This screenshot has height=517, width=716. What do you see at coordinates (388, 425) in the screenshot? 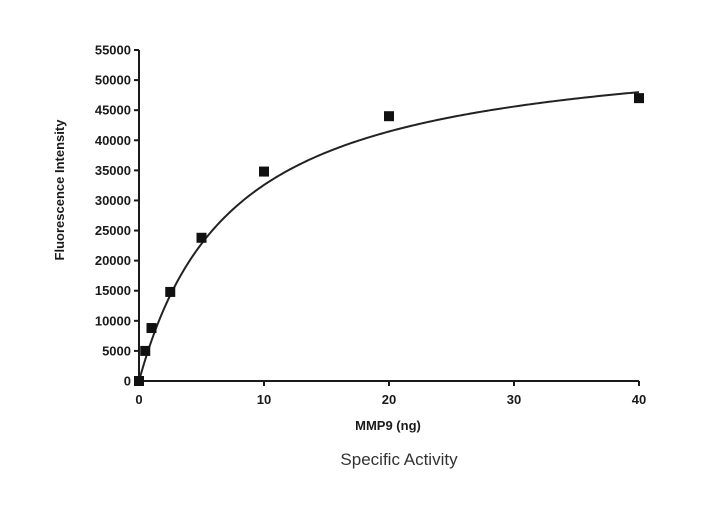
I see `x-axis-title: MMP9 (ng)` at bounding box center [388, 425].